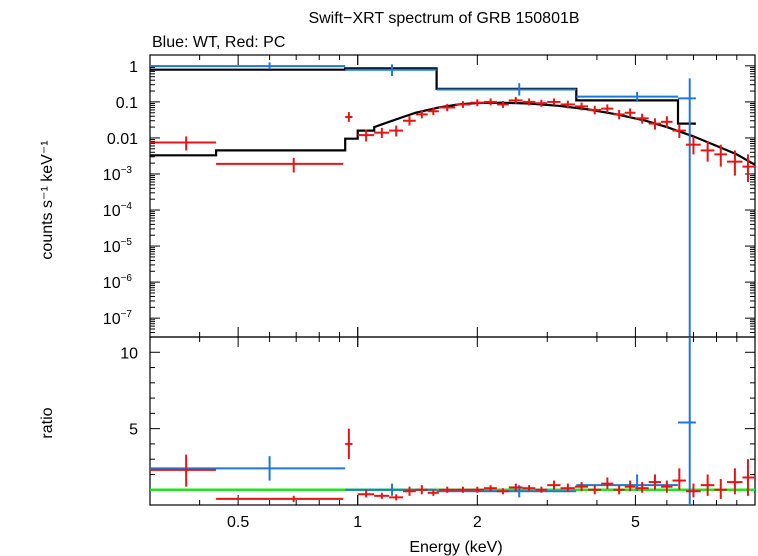 The image size is (758, 556). What do you see at coordinates (218, 42) in the screenshot?
I see `chart-subtitle: Blue: WT, Red: PC` at bounding box center [218, 42].